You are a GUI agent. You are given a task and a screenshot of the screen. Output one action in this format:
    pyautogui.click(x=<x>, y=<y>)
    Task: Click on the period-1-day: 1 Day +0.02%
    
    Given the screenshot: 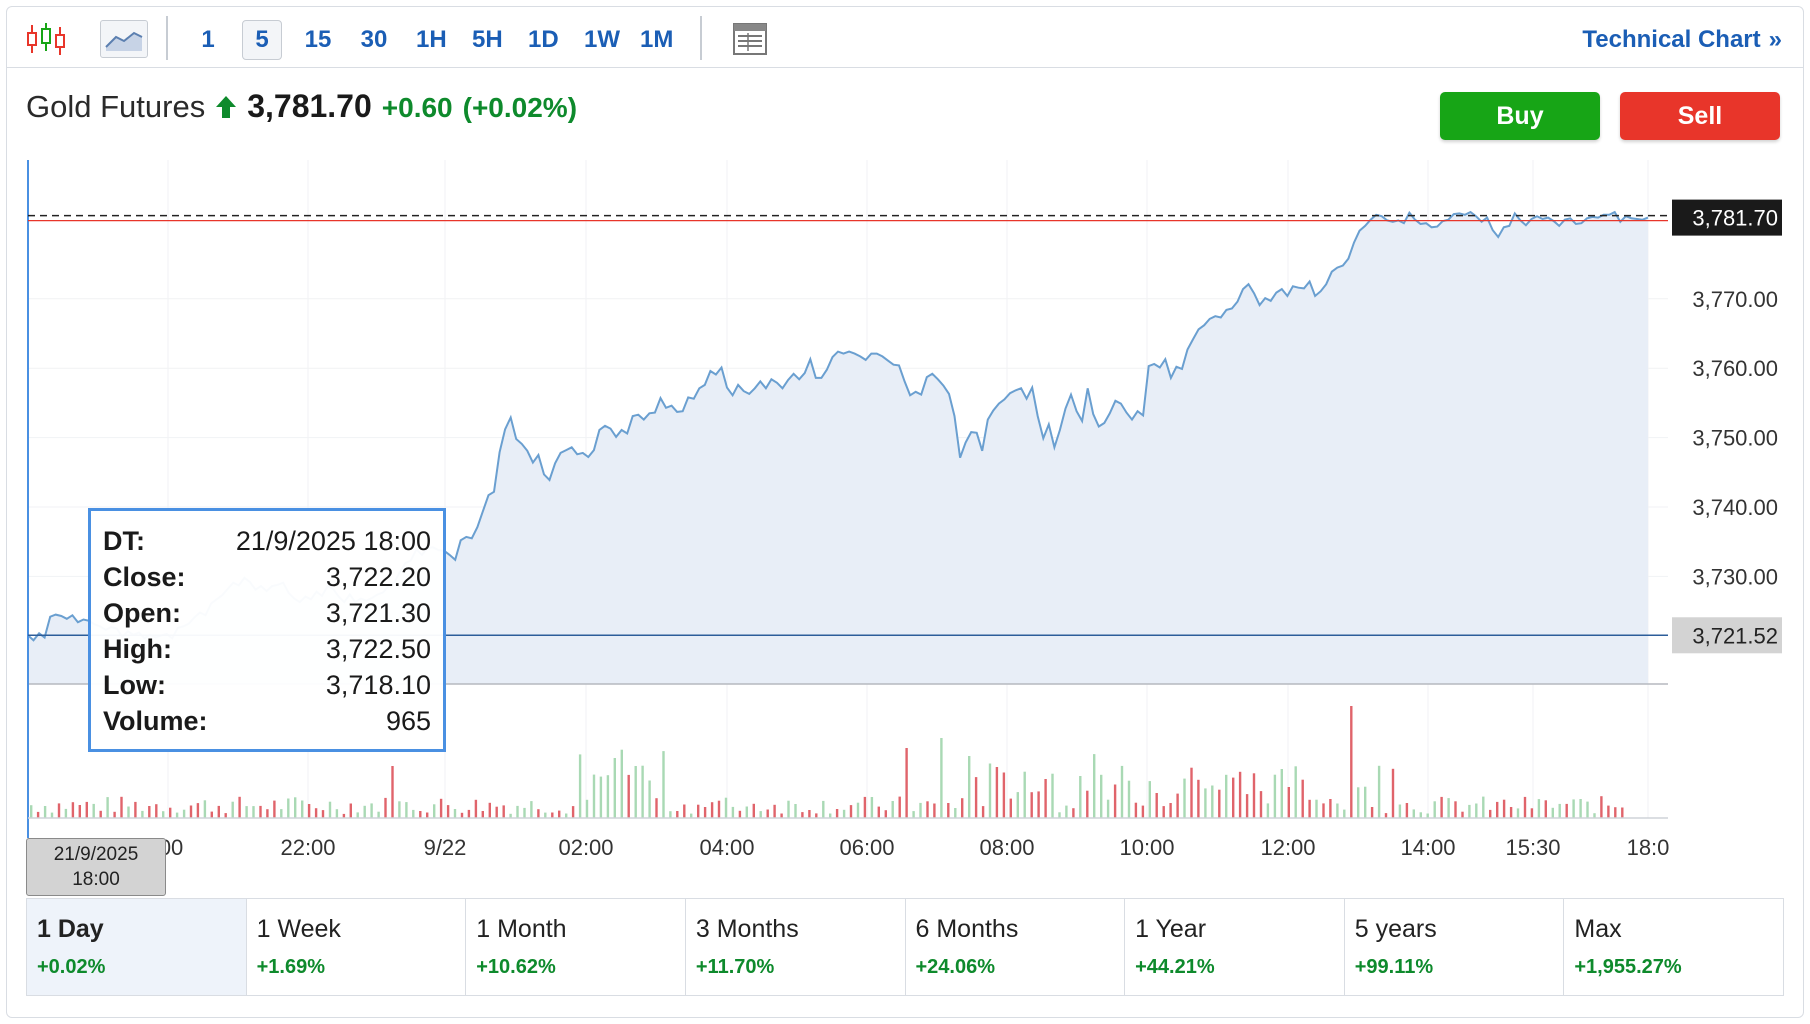 What is the action you would take?
    pyautogui.click(x=137, y=947)
    